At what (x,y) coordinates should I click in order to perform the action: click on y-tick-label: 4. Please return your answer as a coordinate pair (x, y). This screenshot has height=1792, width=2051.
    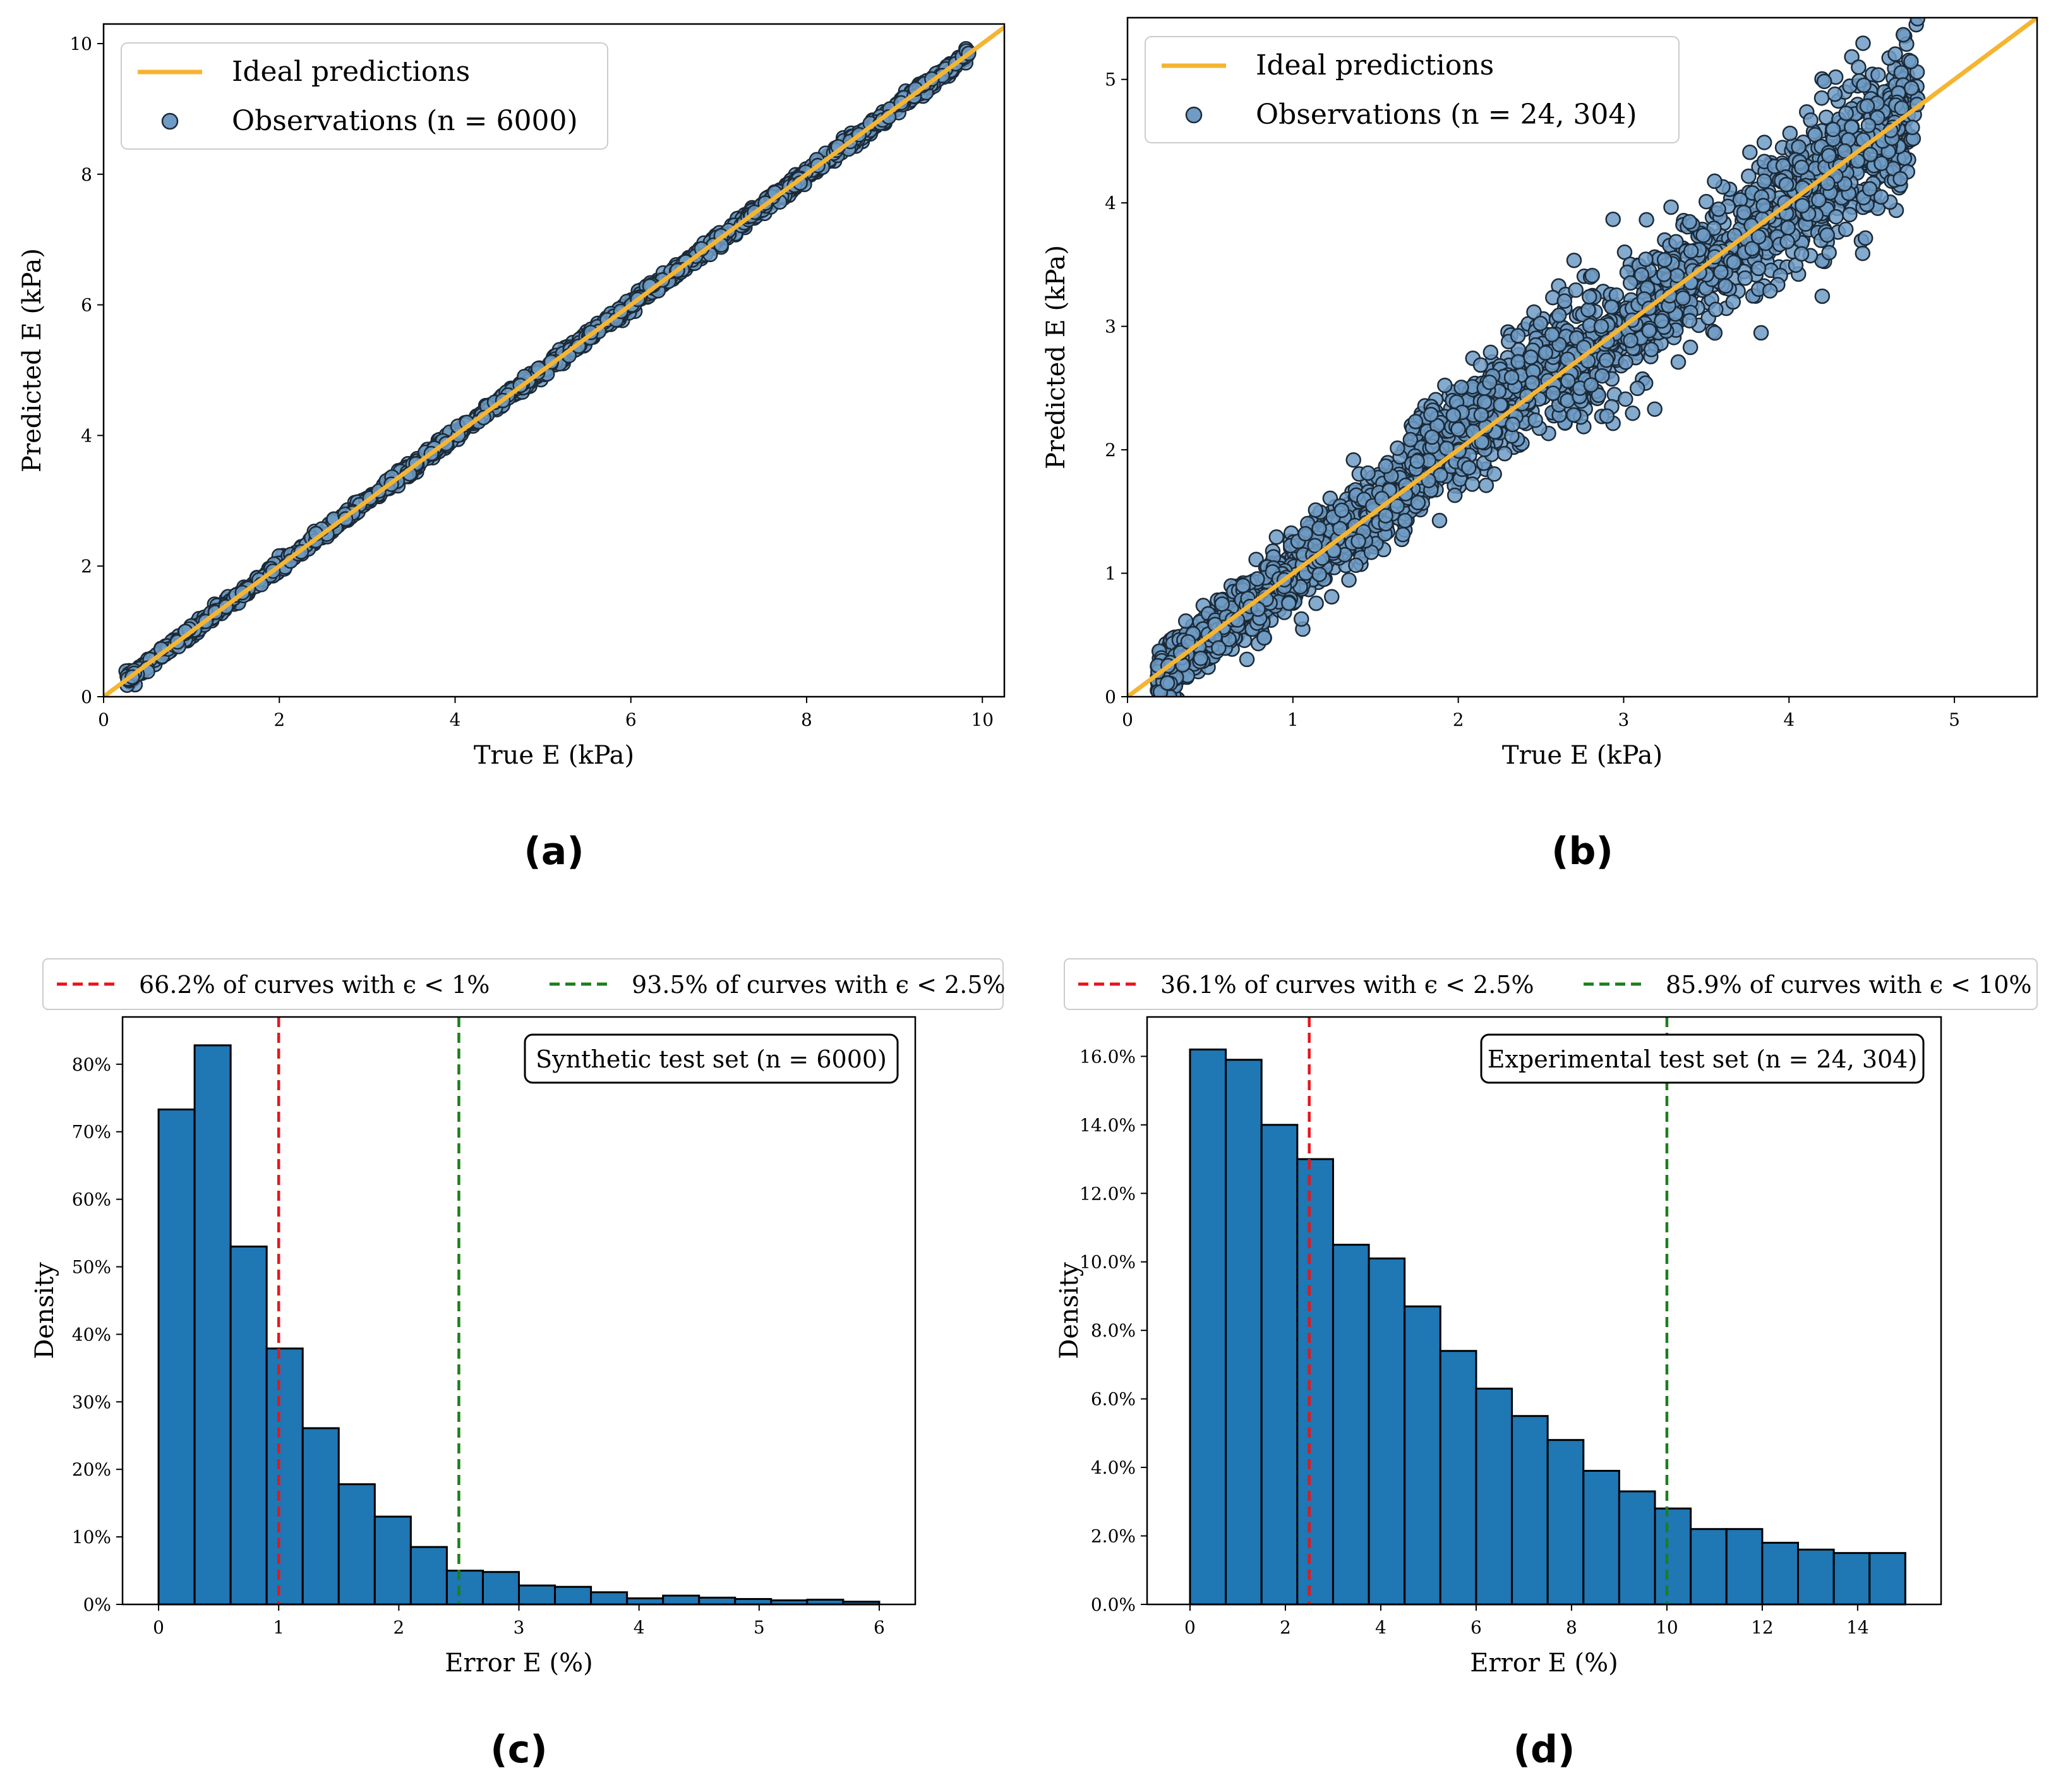
    Looking at the image, I should click on (87, 436).